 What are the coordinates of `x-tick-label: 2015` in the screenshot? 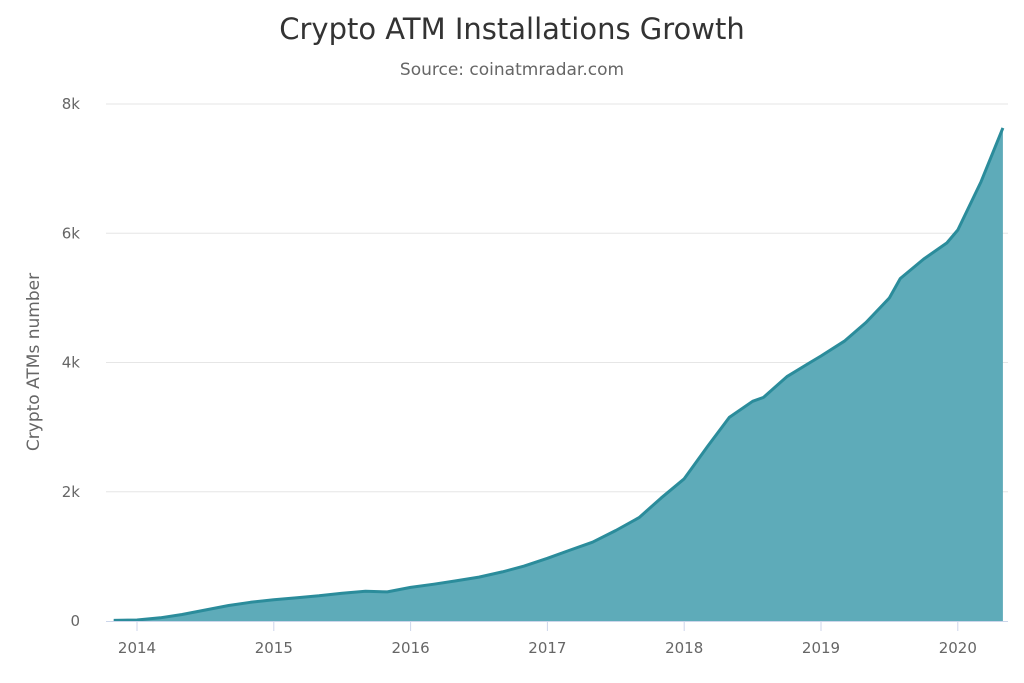 It's located at (274, 648).